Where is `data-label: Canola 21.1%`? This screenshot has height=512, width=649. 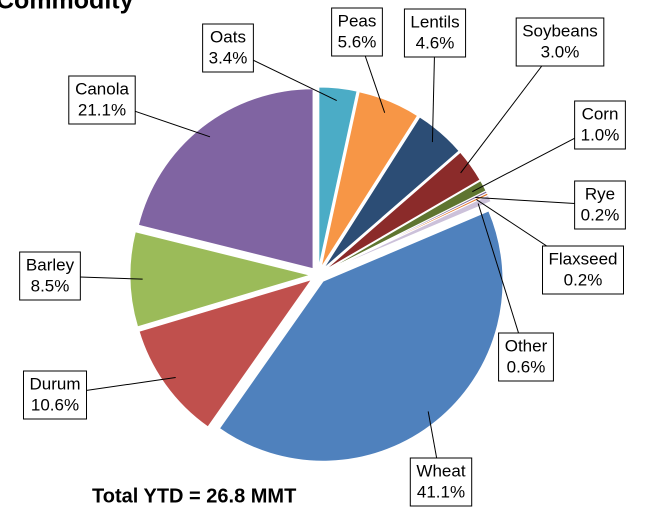 data-label: Canola 21.1% is located at coordinates (102, 100).